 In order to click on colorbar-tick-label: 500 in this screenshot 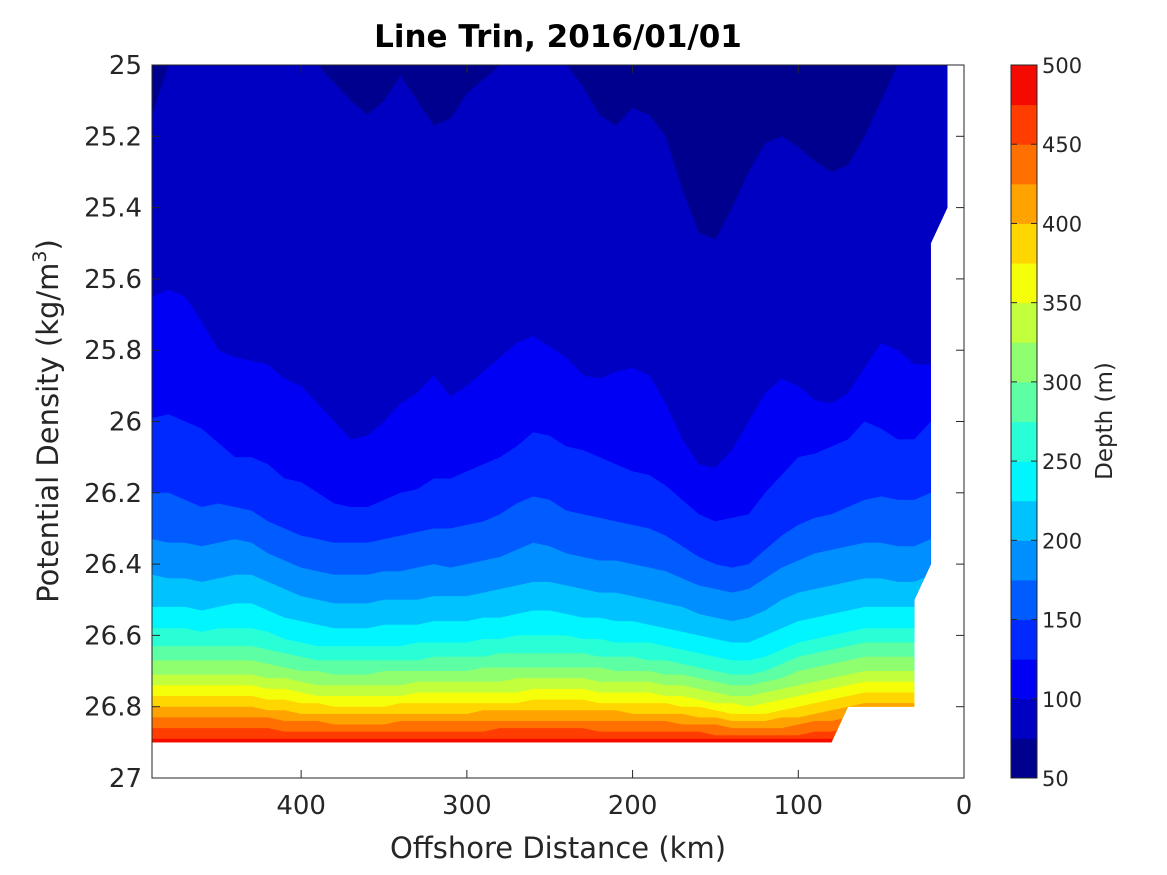, I will do `click(1062, 66)`.